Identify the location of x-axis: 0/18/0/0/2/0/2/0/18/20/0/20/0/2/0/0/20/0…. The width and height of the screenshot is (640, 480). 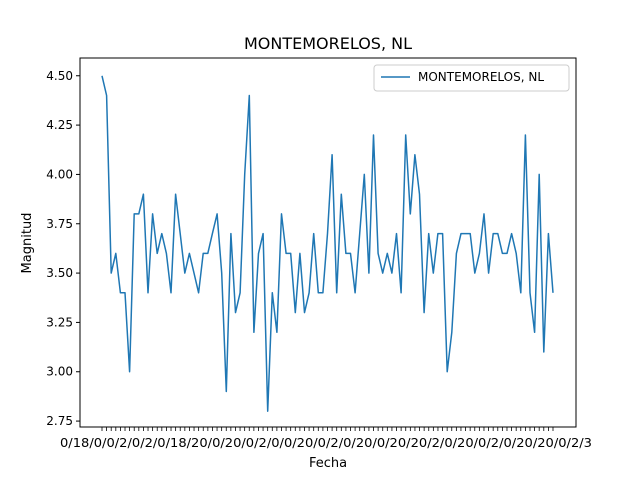
(326, 438).